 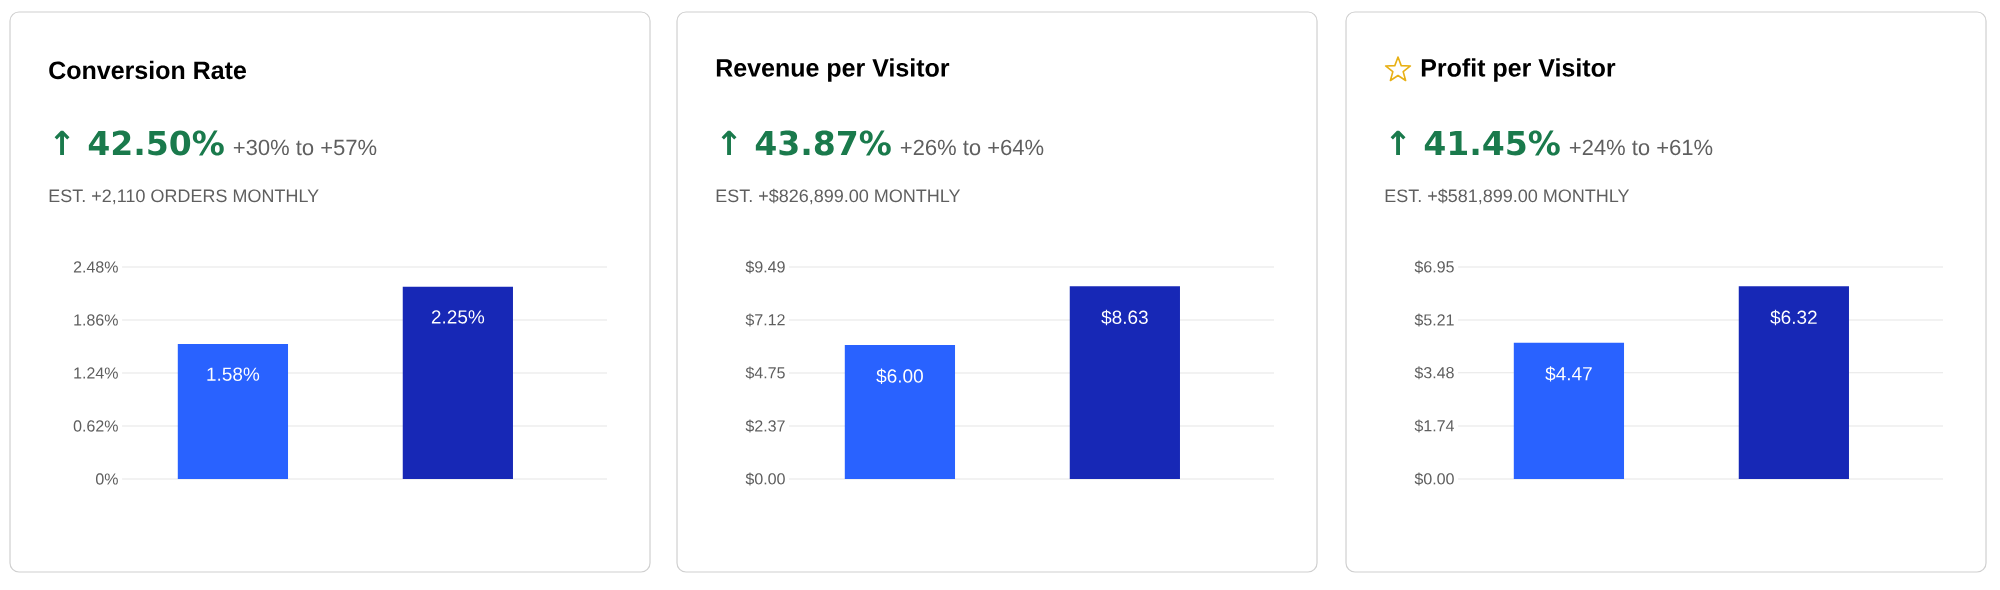 What do you see at coordinates (765, 267) in the screenshot?
I see `y-tick-label: $9.49` at bounding box center [765, 267].